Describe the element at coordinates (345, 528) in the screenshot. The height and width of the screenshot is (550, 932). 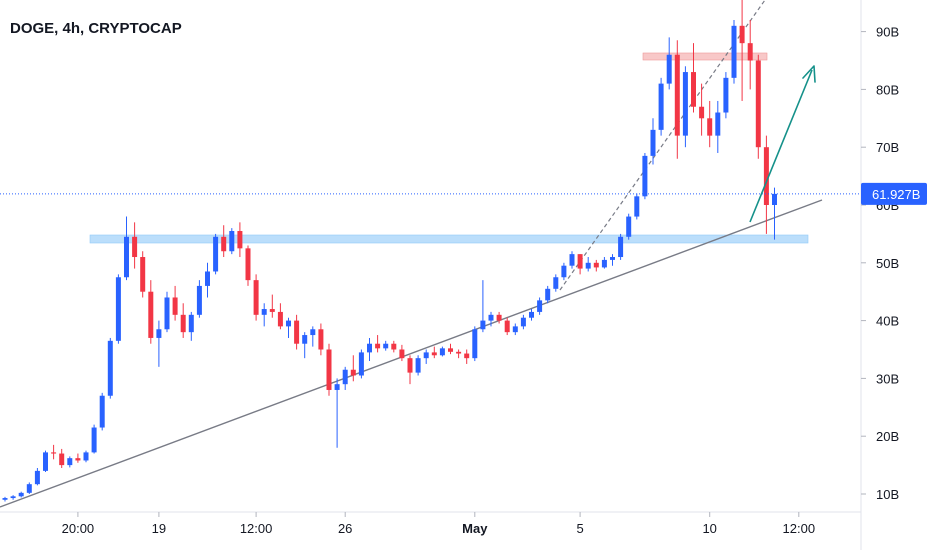
I see `time-tick-label: 26` at that location.